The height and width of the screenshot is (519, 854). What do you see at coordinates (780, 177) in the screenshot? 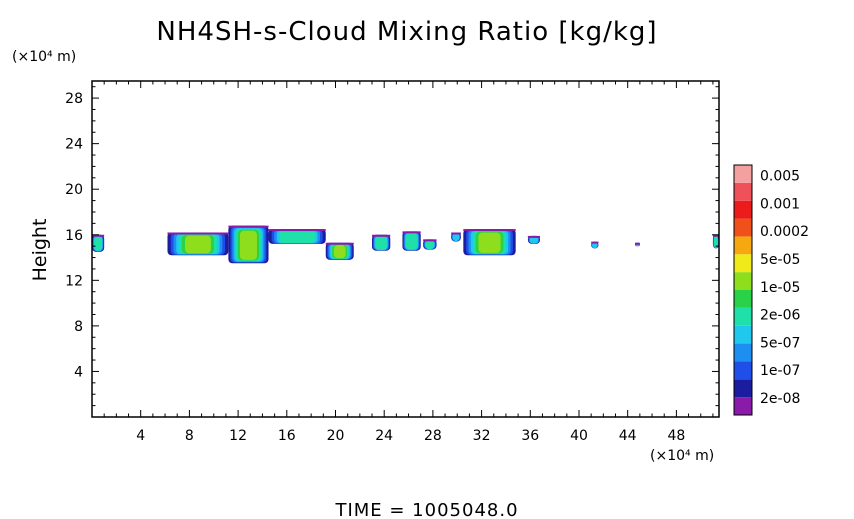
I see `colorbar-label: 0.005` at bounding box center [780, 177].